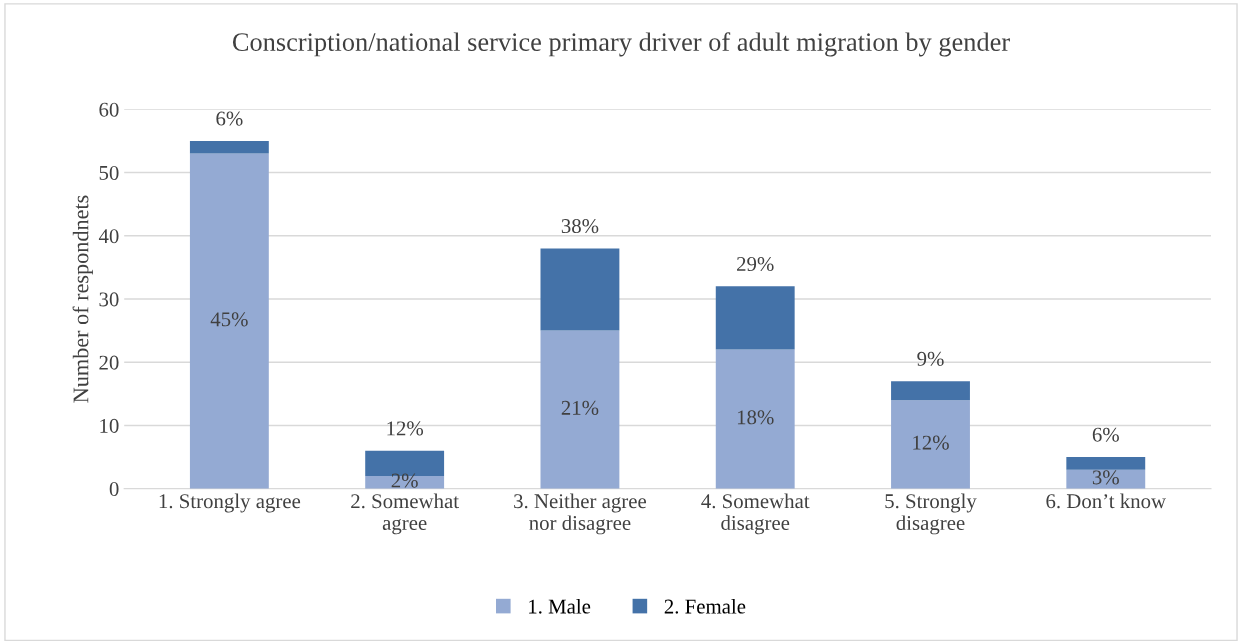  I want to click on y-tick-label: 10, so click(109, 425).